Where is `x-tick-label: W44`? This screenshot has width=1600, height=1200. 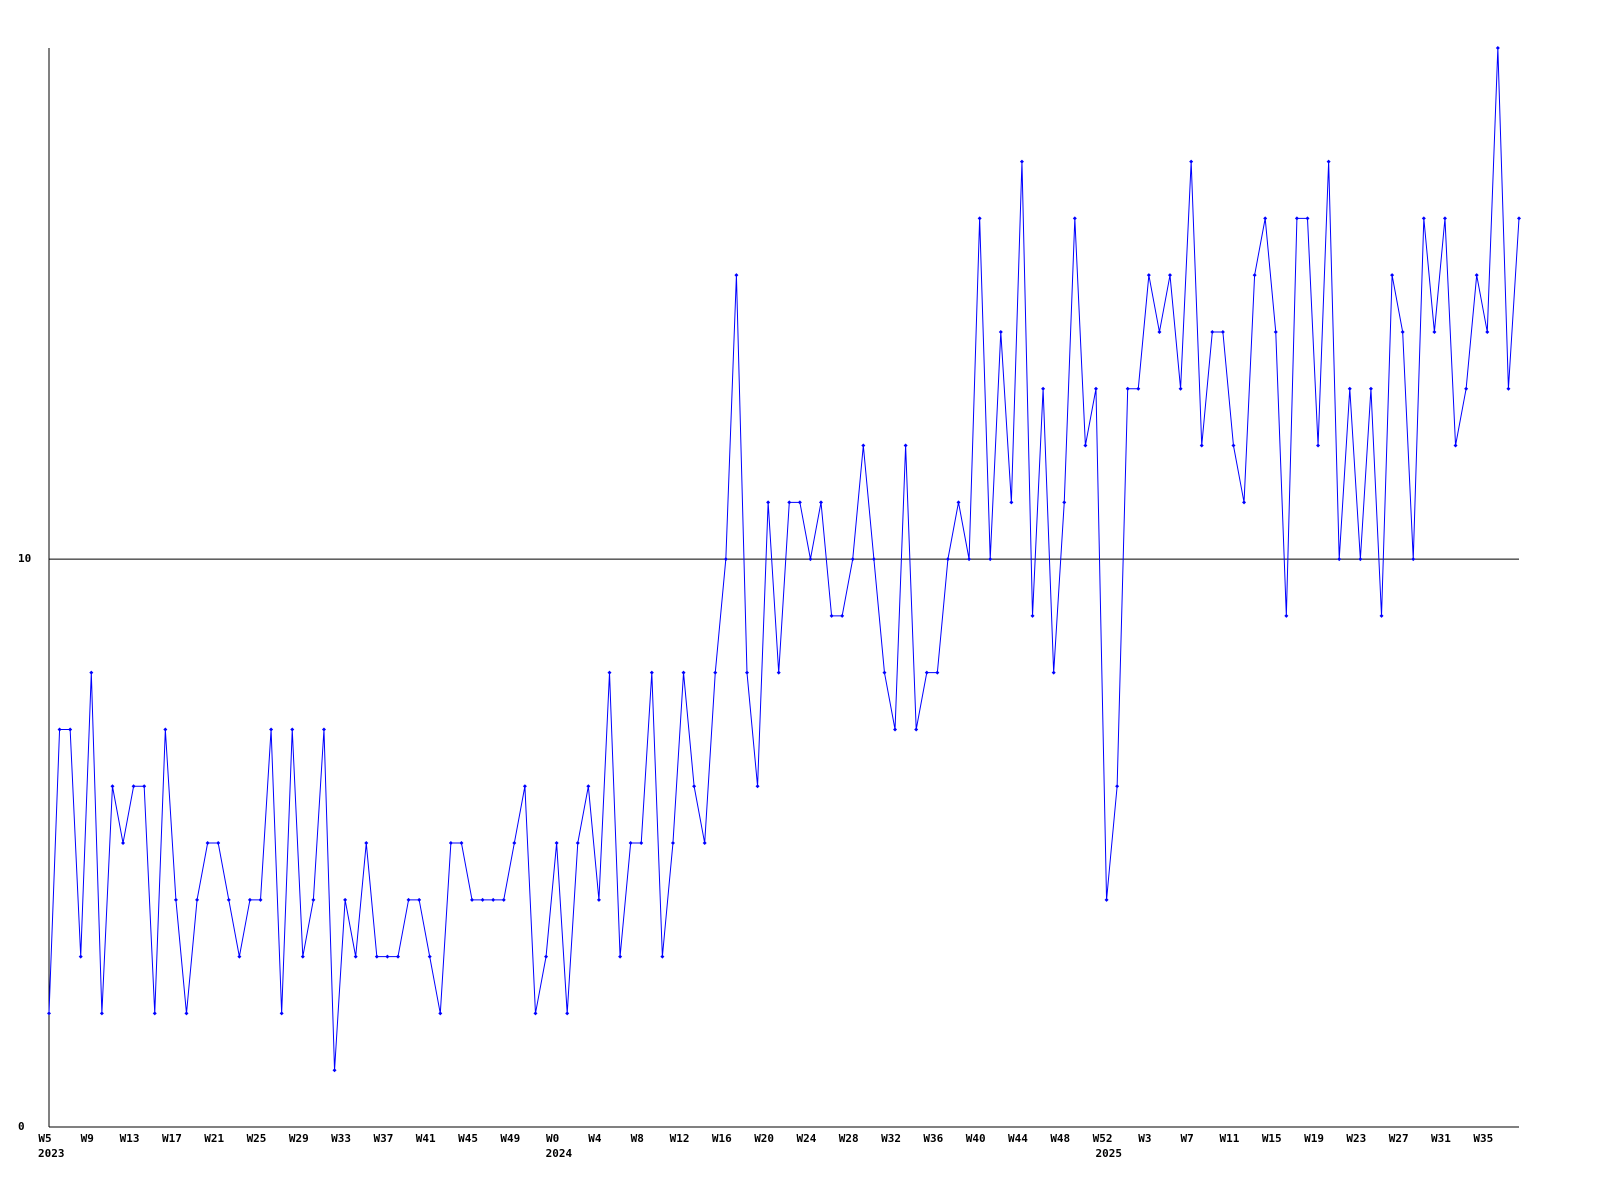 x-tick-label: W44 is located at coordinates (1018, 1138).